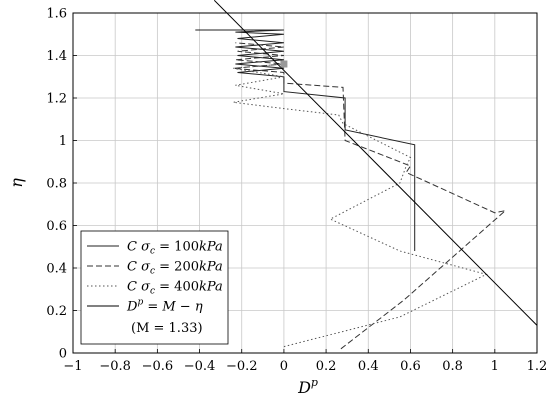 The image size is (550, 403). I want to click on y-tick-label: 0.4, so click(56, 269).